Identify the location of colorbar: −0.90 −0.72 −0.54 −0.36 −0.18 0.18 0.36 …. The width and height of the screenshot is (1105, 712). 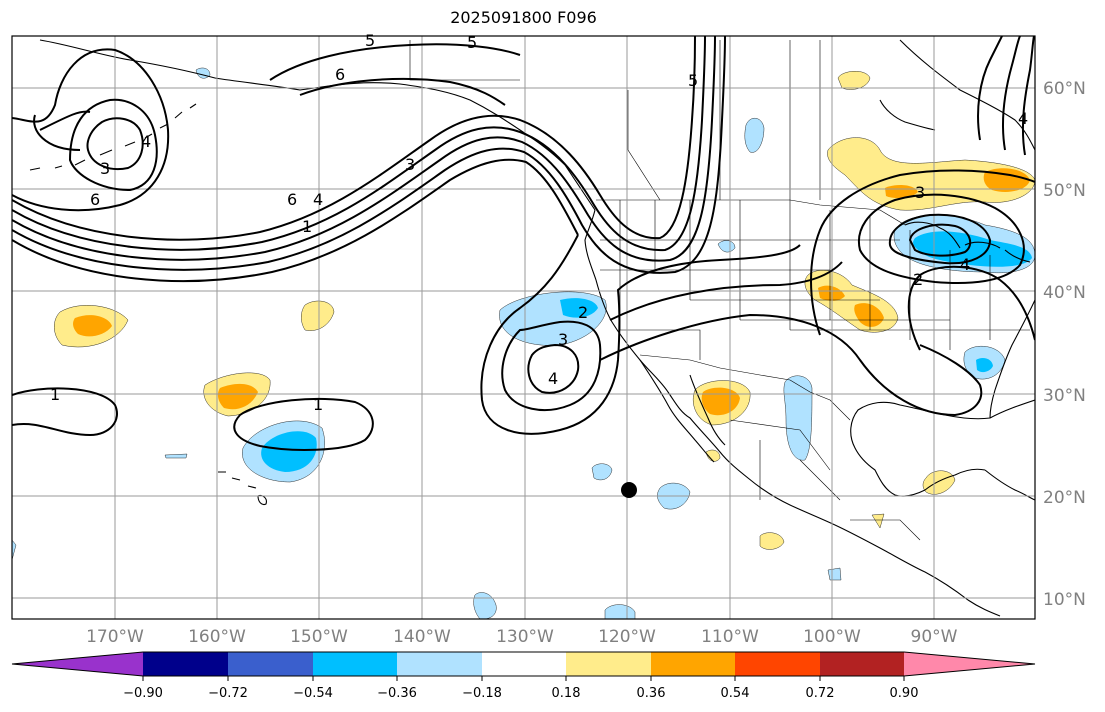
(523, 676).